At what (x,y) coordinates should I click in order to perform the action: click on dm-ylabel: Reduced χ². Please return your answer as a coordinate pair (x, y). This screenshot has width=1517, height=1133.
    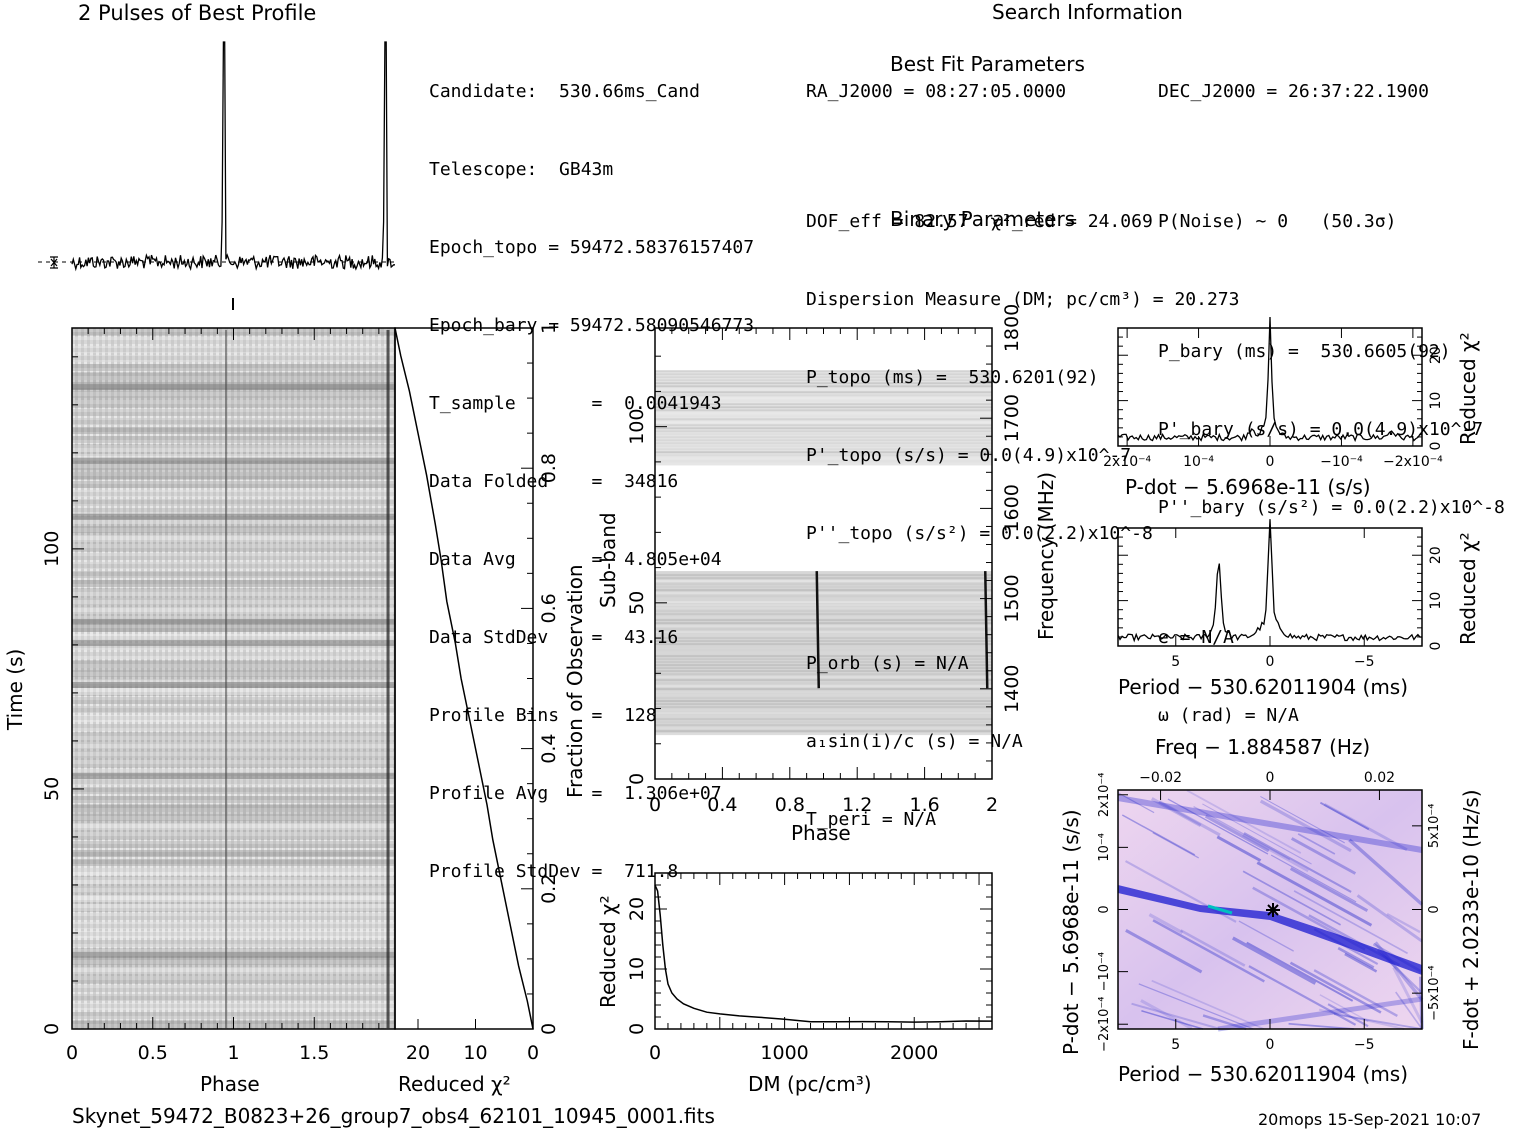
    Looking at the image, I should click on (608, 951).